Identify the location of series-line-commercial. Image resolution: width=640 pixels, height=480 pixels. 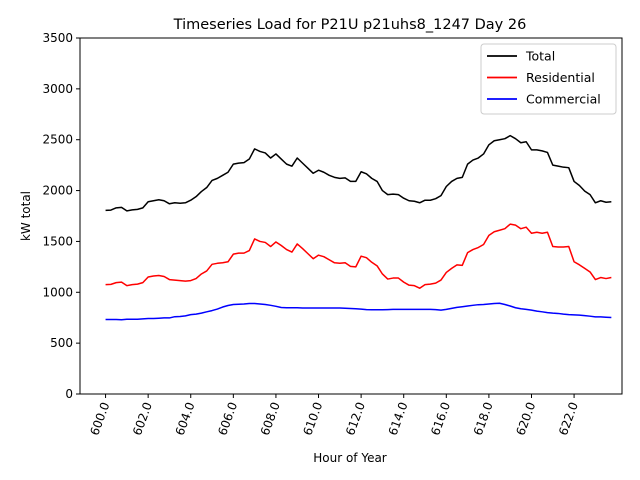
(358, 311).